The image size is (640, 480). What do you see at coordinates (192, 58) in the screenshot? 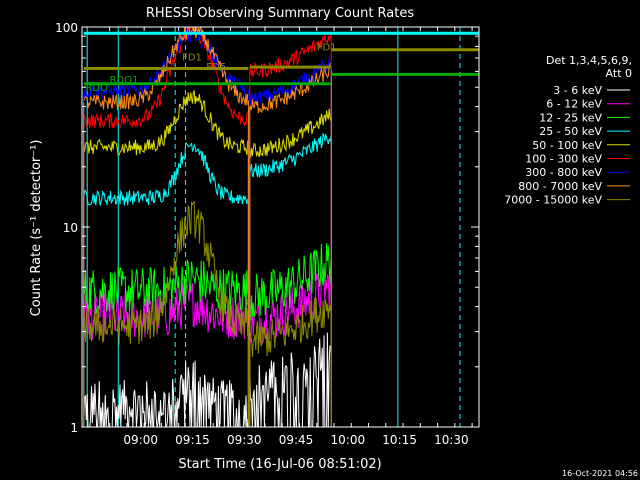
I see `annotation-0: FD1` at bounding box center [192, 58].